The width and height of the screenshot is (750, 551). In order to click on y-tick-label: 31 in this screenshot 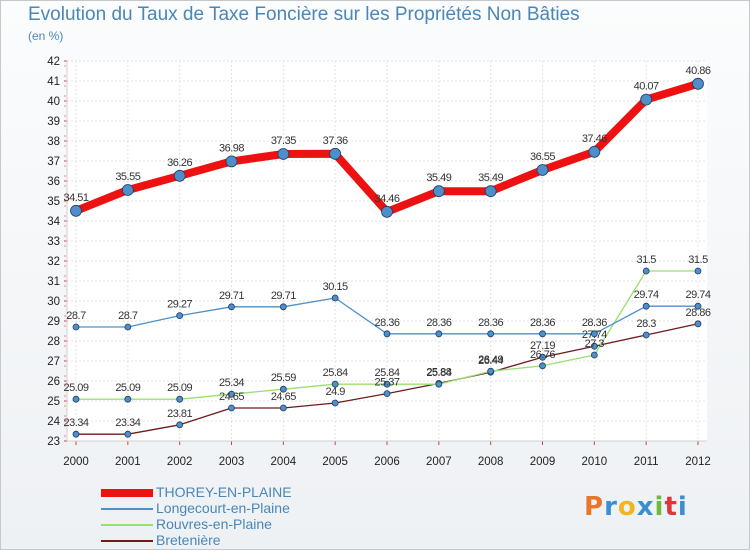, I will do `click(53, 282)`.